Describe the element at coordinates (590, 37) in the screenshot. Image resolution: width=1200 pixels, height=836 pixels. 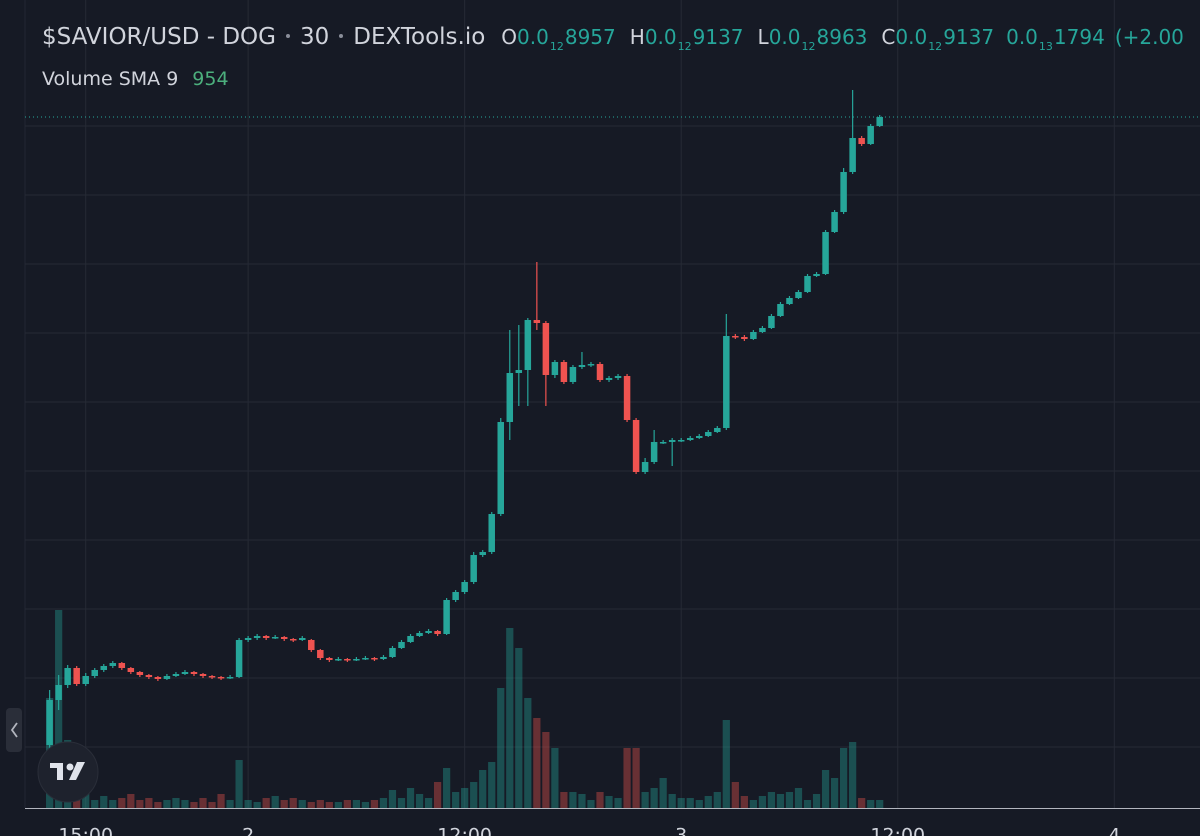
I see `ohlc-digits: 8957` at that location.